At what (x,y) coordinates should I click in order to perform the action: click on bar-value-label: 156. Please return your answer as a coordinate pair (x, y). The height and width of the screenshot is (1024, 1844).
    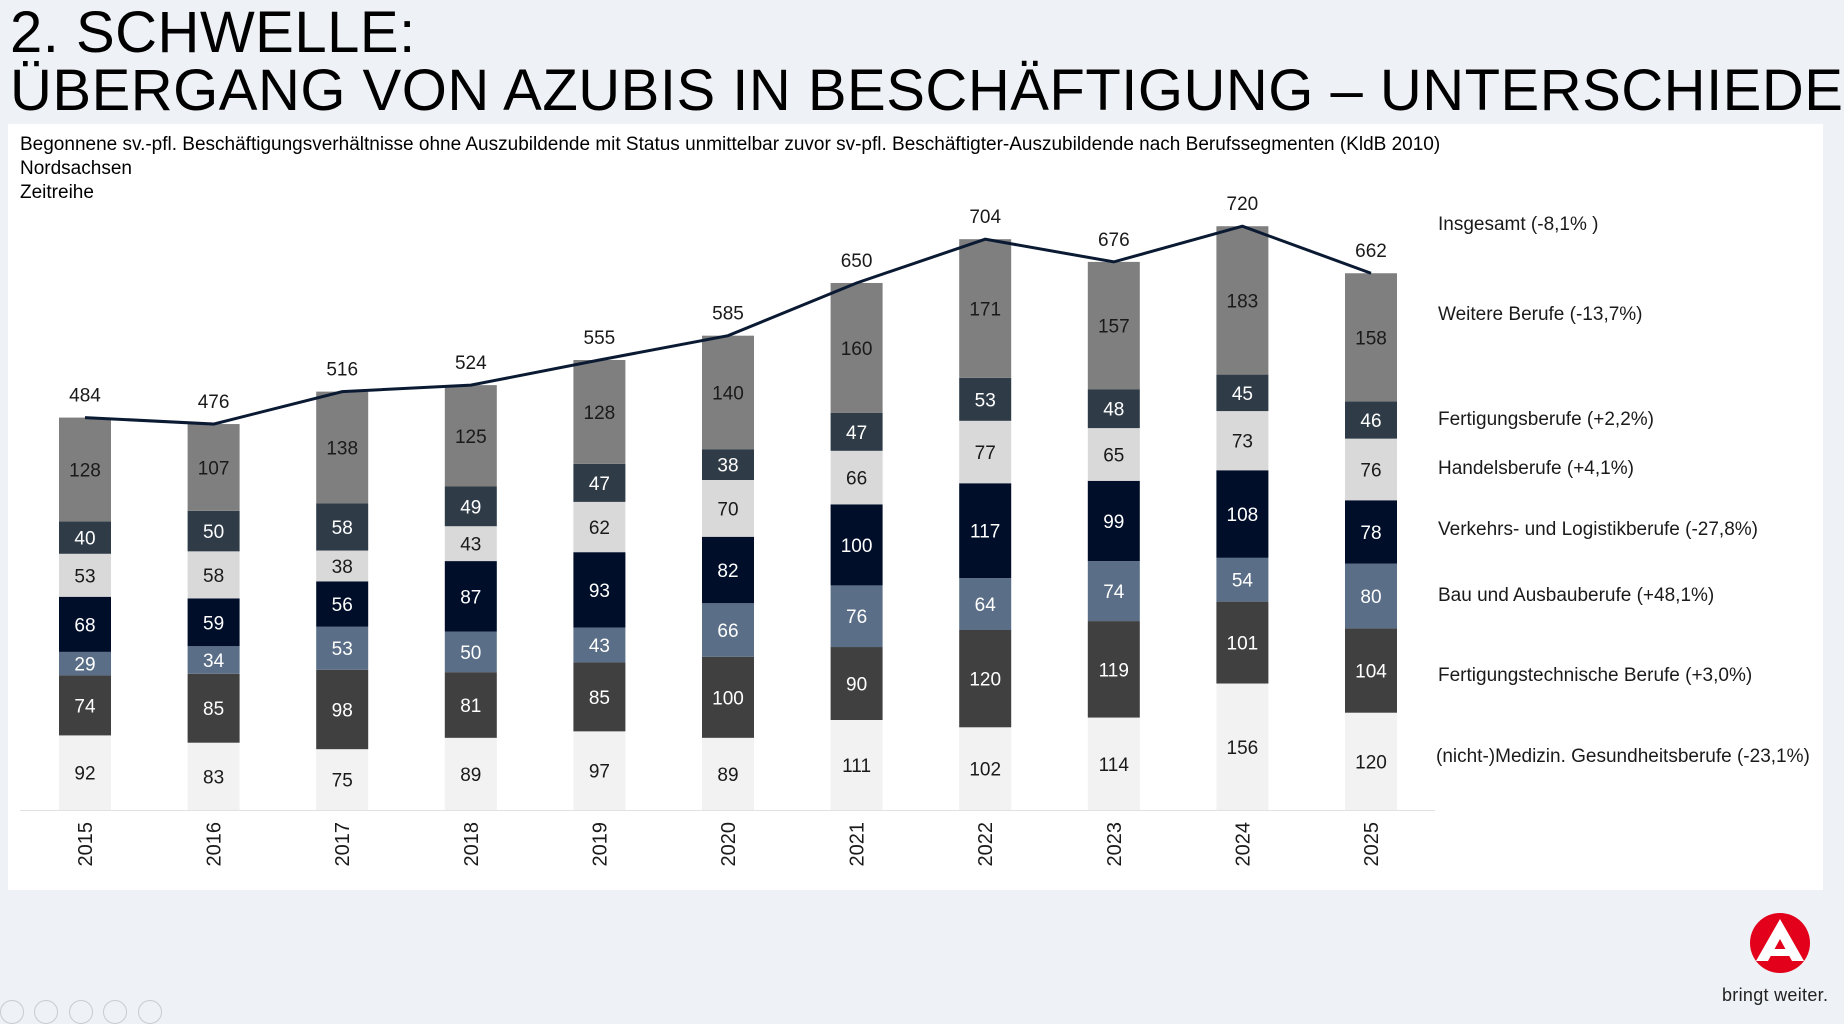
    Looking at the image, I should click on (1243, 748).